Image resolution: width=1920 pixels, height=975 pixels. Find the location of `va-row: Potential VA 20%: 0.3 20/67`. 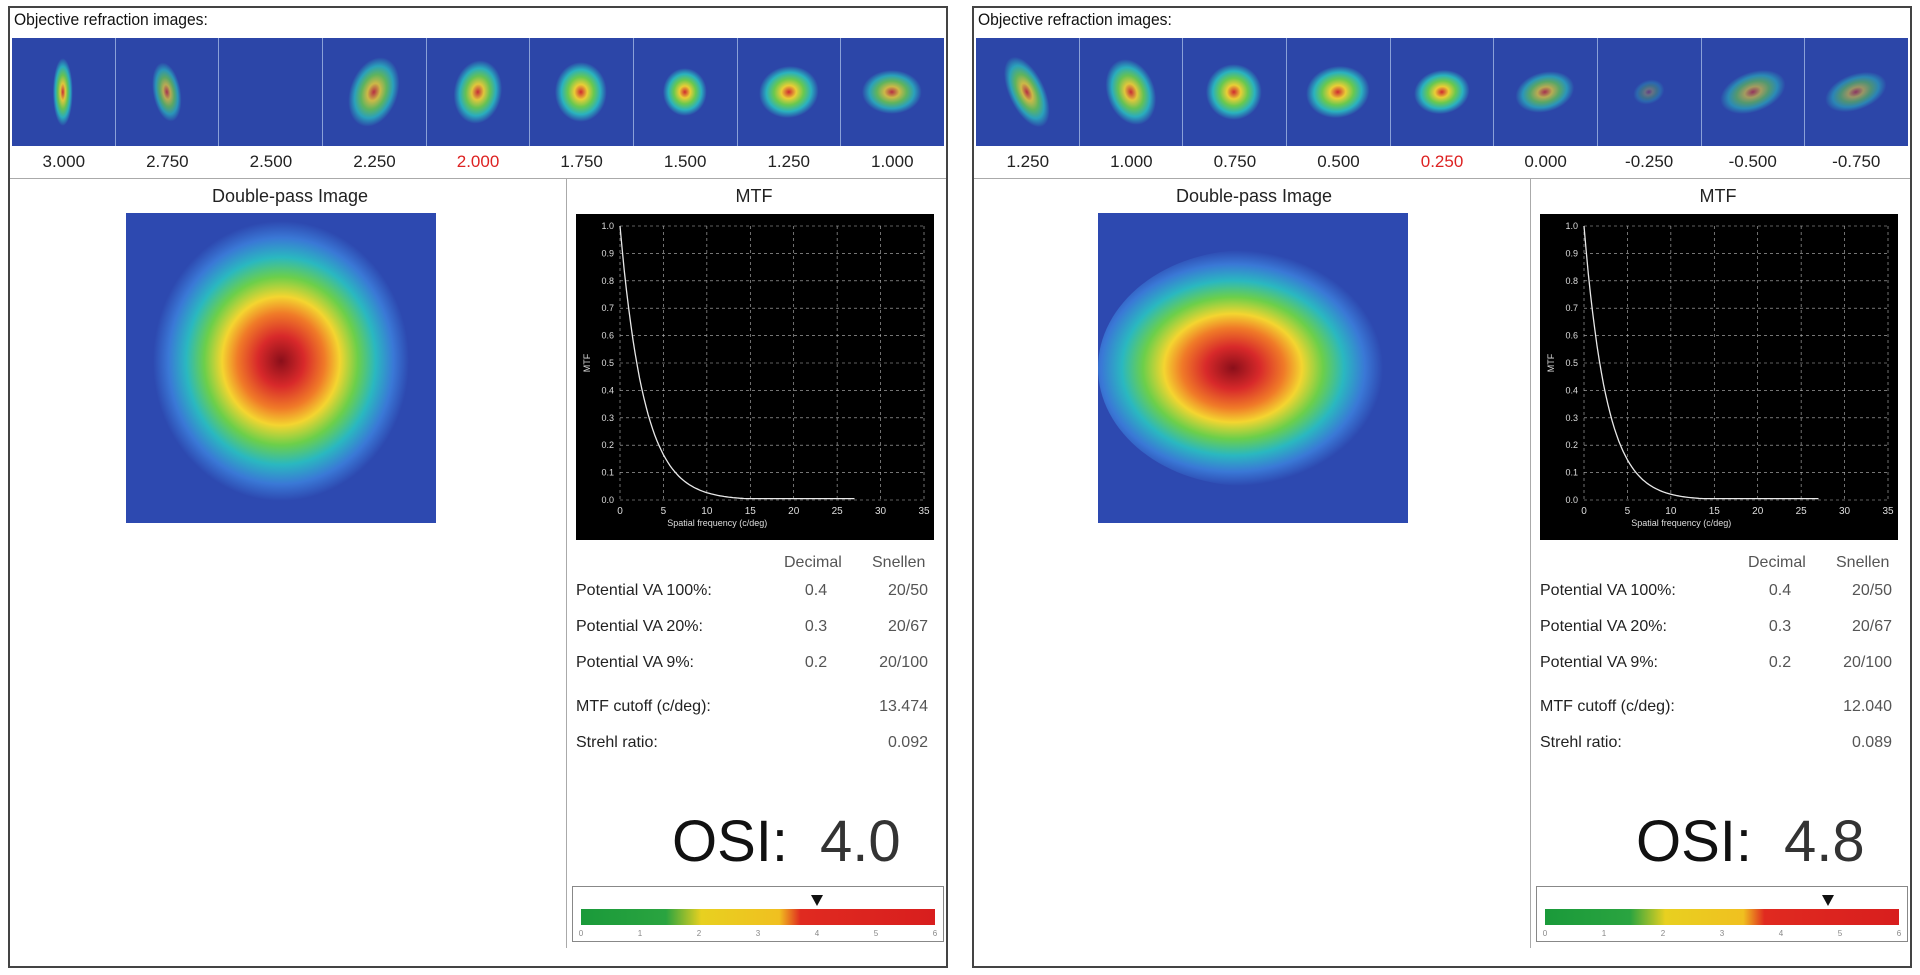

va-row: Potential VA 20%: 0.3 20/67 is located at coordinates (756, 627).